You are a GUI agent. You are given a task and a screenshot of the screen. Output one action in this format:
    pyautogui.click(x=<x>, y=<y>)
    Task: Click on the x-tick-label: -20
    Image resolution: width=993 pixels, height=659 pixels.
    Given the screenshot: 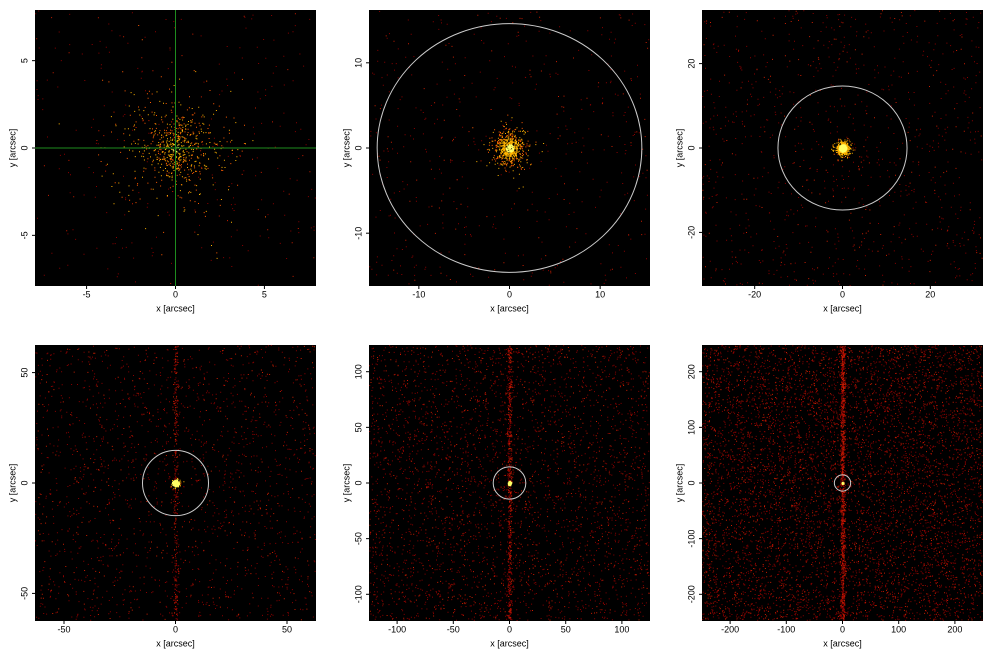 What is the action you would take?
    pyautogui.click(x=754, y=294)
    